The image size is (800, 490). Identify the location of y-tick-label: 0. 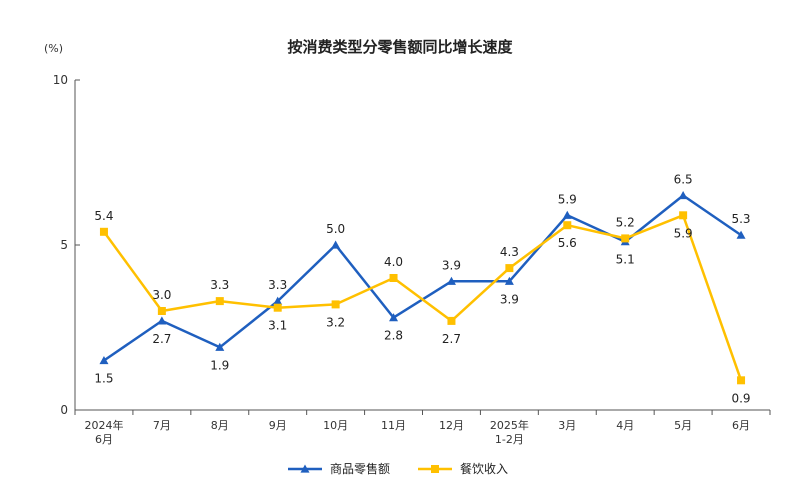
(64, 410).